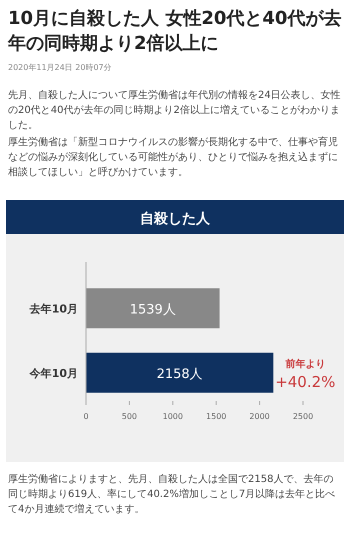 The height and width of the screenshot is (559, 349). Describe the element at coordinates (305, 374) in the screenshot. I see `annotation: 前年より +40.2%` at that location.